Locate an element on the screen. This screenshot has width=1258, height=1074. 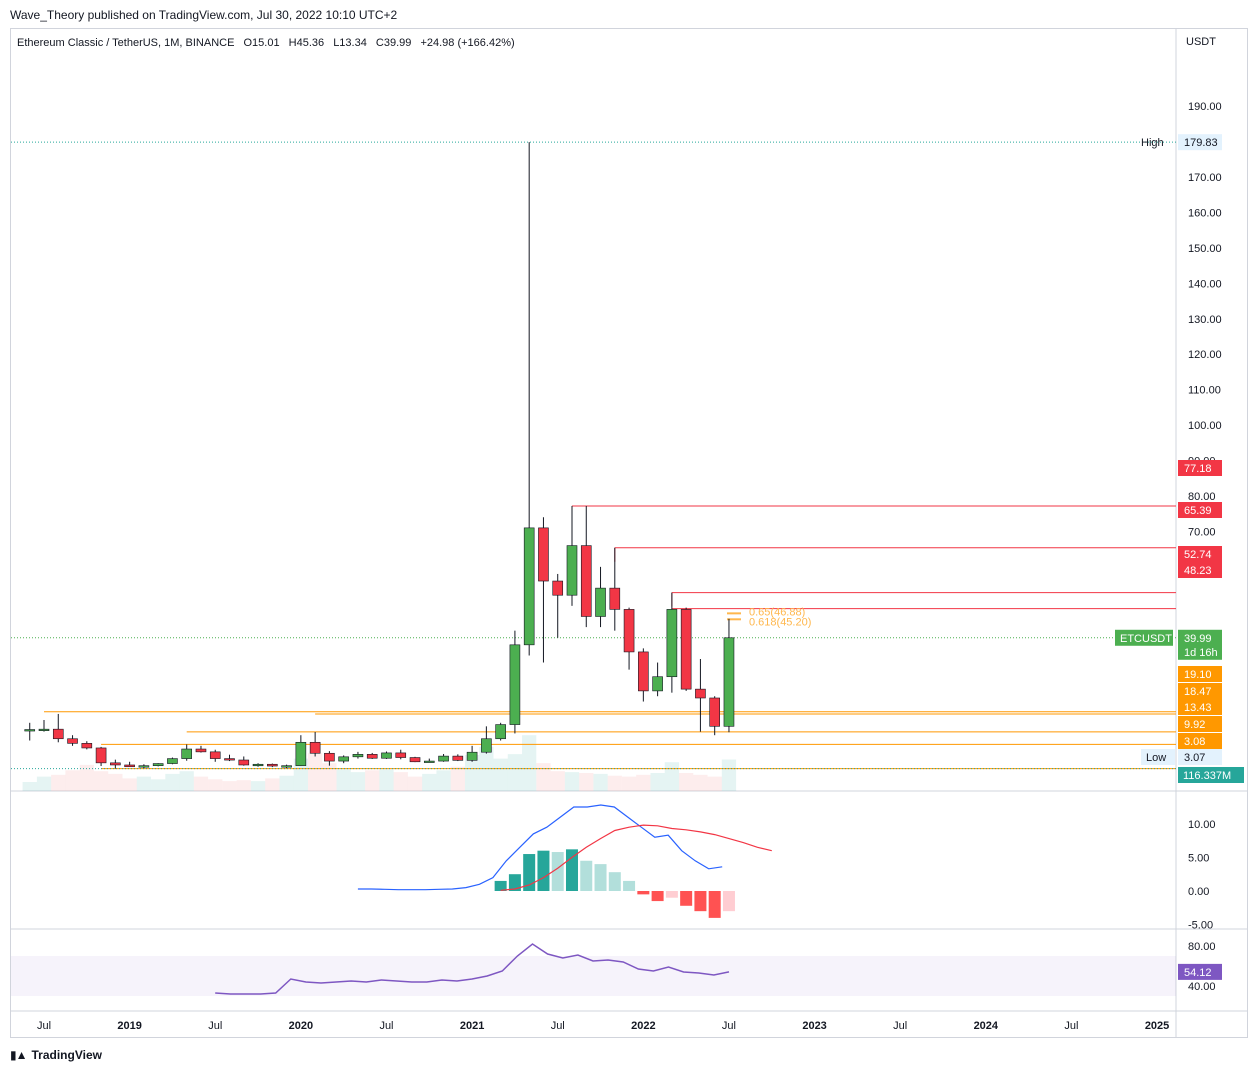
high-value-tag: 179.83 is located at coordinates (1201, 143).